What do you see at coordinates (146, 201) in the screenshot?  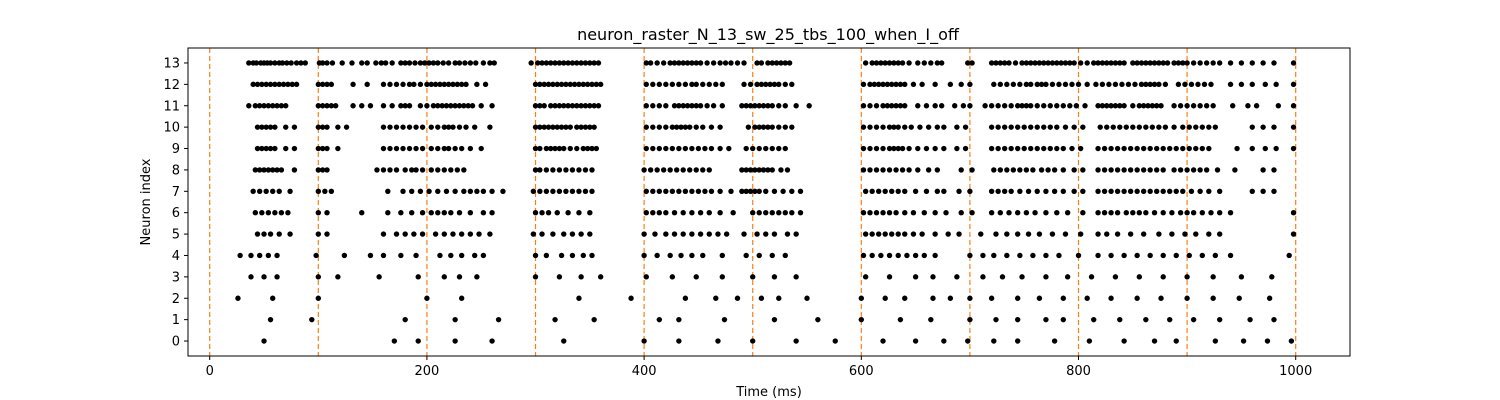 I see `y-axis-label: Neuron index` at bounding box center [146, 201].